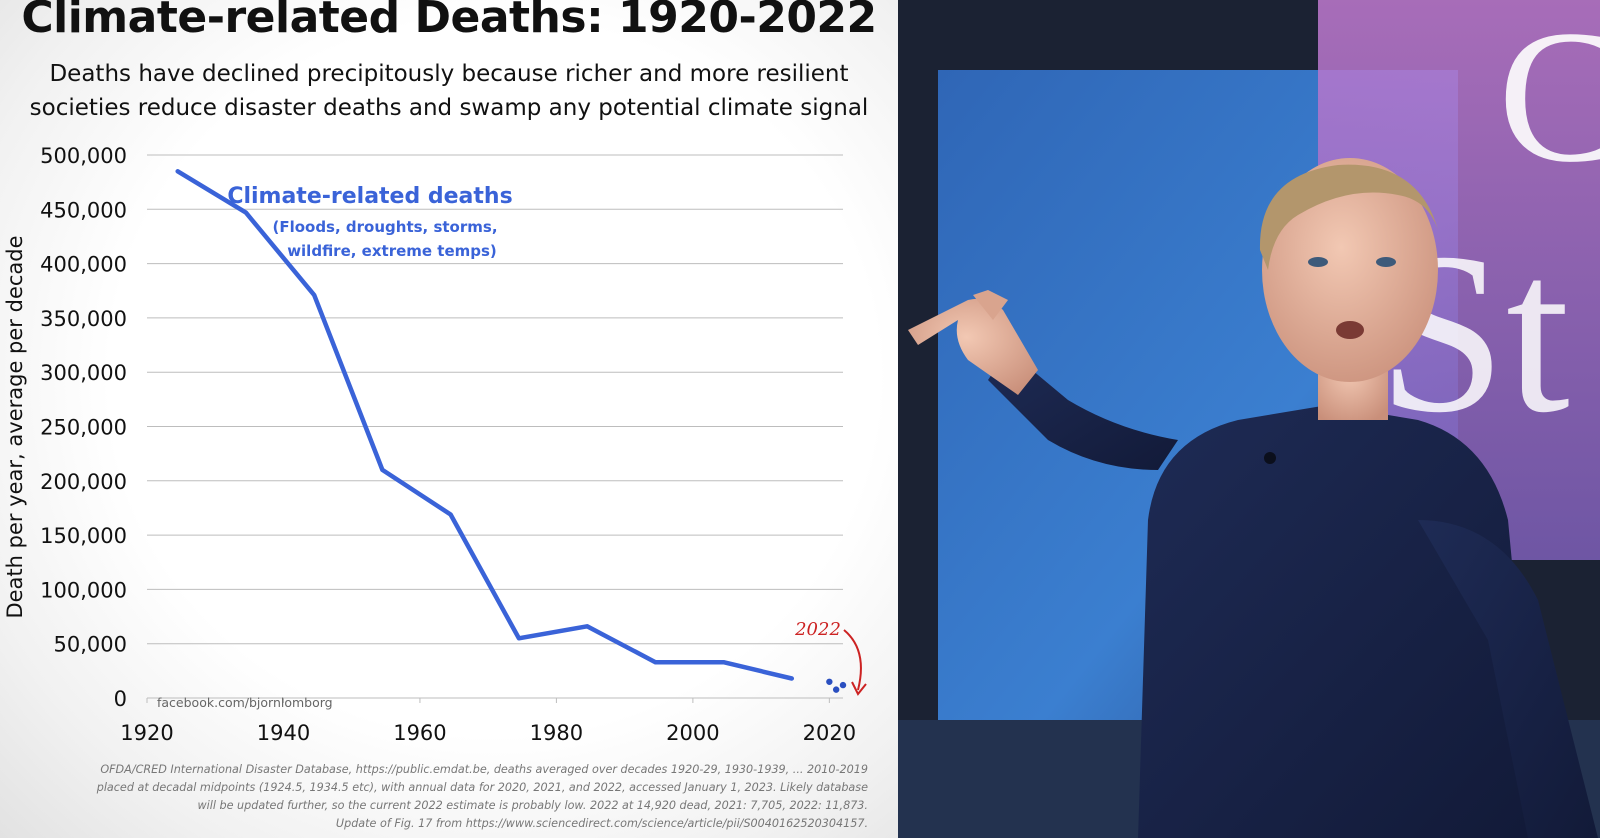 The image size is (1600, 838). Describe the element at coordinates (83, 265) in the screenshot. I see `y-tick-label: 400,000` at that location.